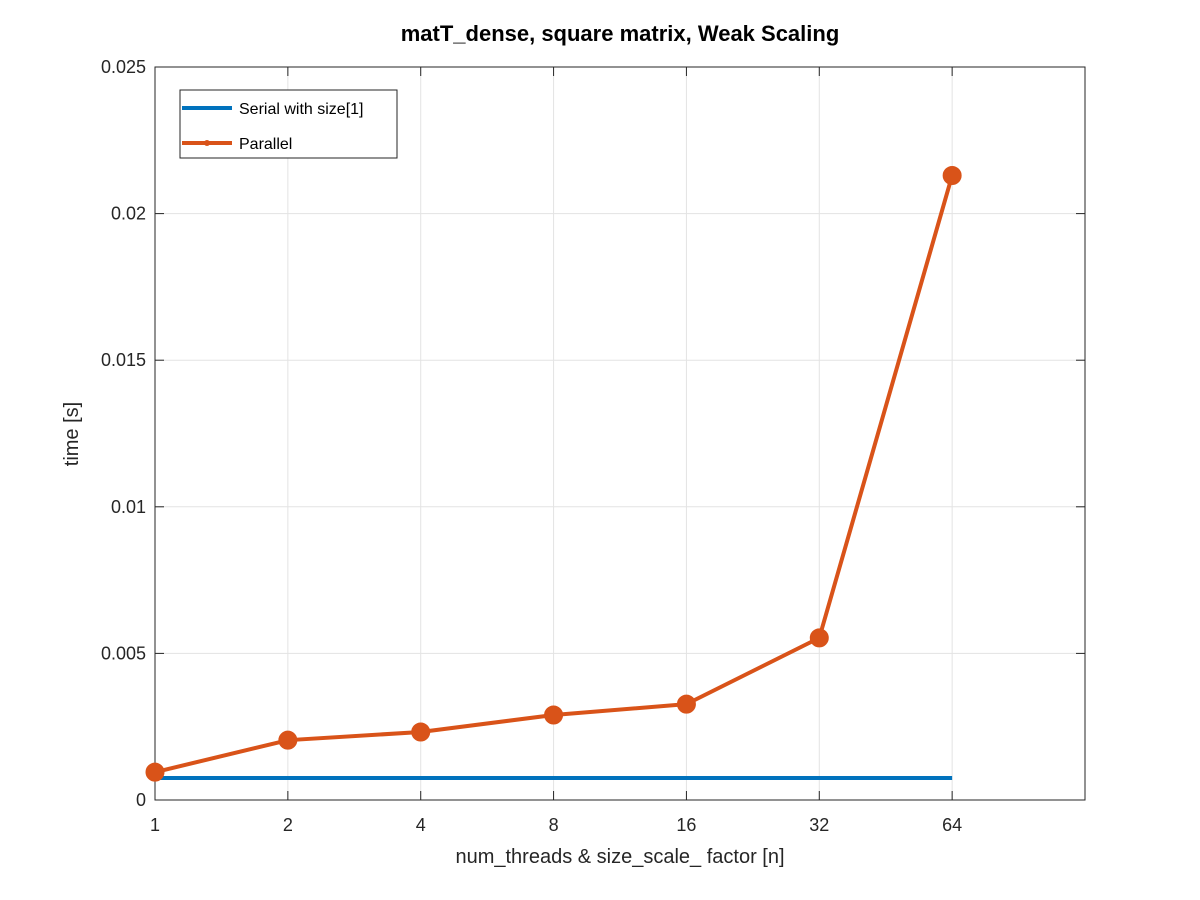  I want to click on x-tick-label: 8, so click(554, 825).